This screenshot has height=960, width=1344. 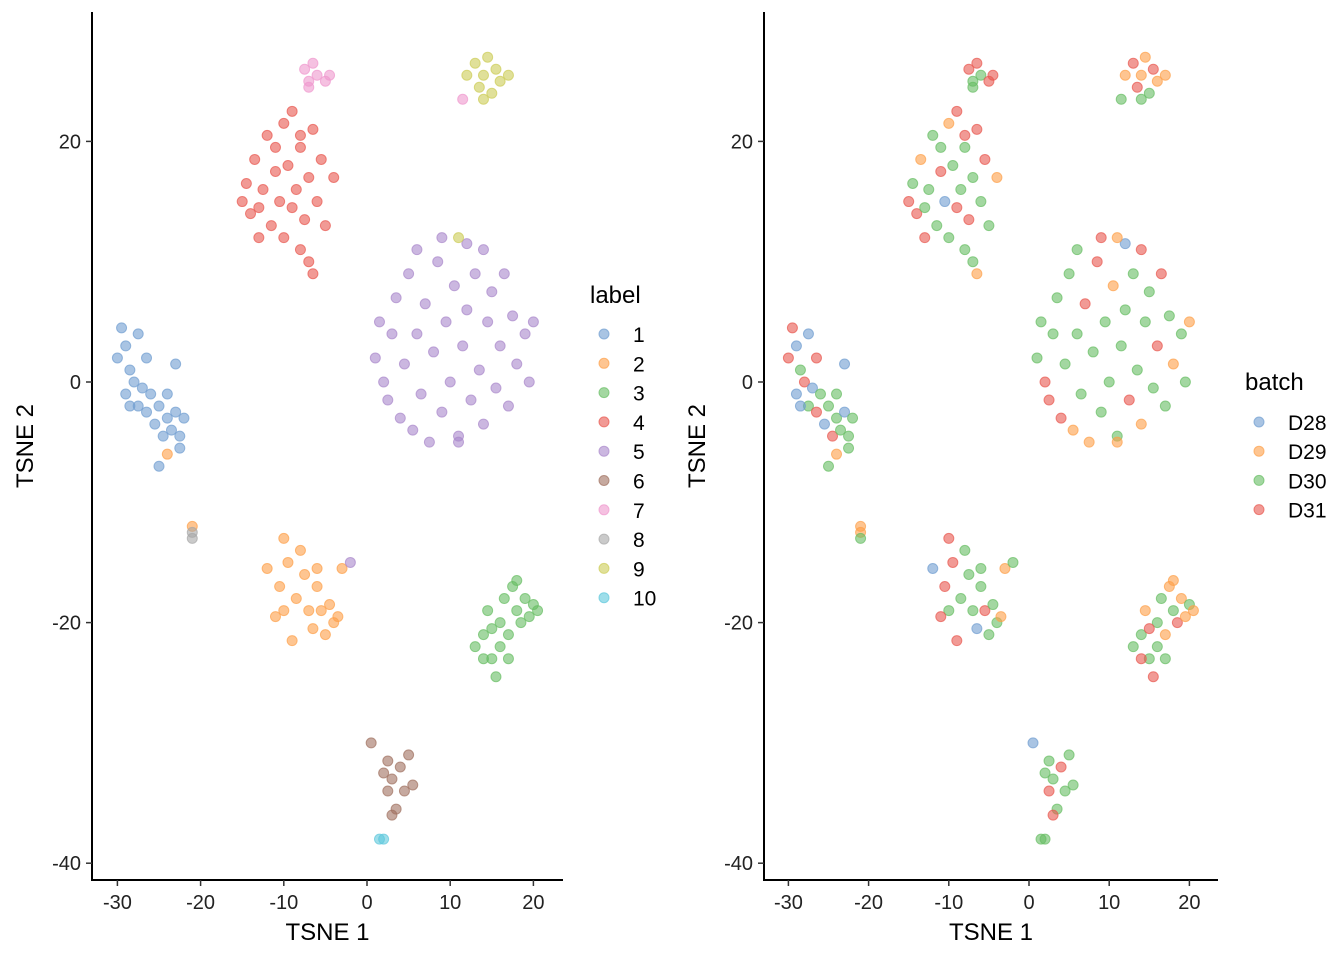 I want to click on legend-label: 1, so click(x=639, y=335).